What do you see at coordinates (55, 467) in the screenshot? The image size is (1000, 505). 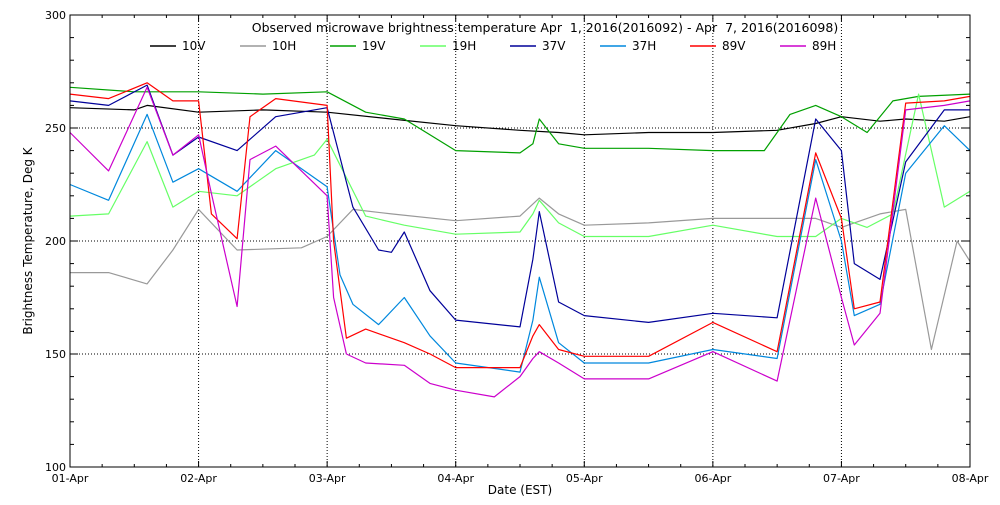 I see `y-tick-label: 100` at bounding box center [55, 467].